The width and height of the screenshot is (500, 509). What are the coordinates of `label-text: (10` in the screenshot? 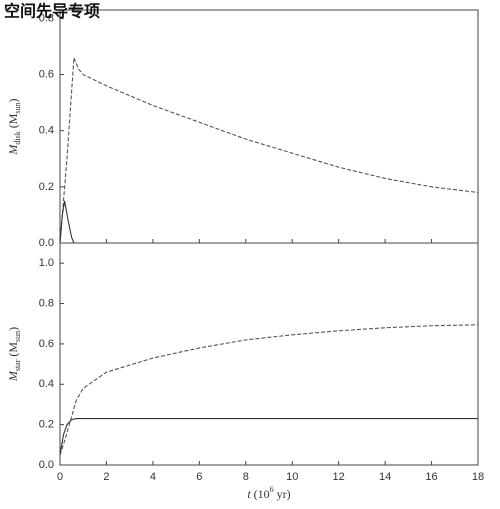 It's located at (260, 494).